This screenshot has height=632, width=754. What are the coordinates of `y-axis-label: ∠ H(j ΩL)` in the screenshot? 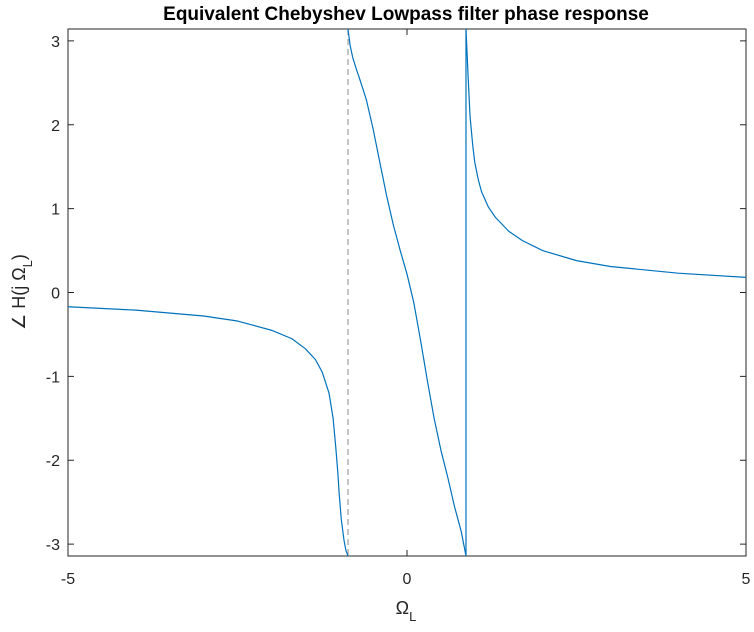 It's located at (22, 292).